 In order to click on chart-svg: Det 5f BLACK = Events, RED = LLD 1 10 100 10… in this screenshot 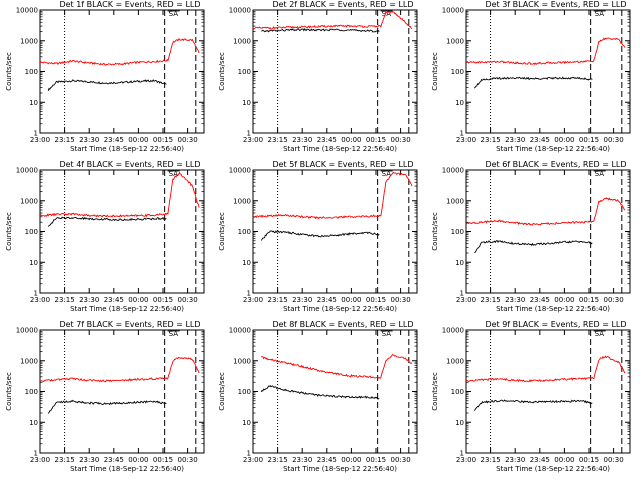, I will do `click(318, 236)`.